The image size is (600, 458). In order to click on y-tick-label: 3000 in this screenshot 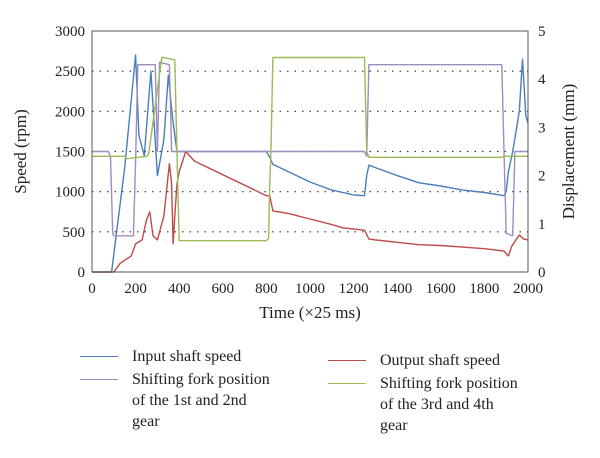, I will do `click(70, 32)`.